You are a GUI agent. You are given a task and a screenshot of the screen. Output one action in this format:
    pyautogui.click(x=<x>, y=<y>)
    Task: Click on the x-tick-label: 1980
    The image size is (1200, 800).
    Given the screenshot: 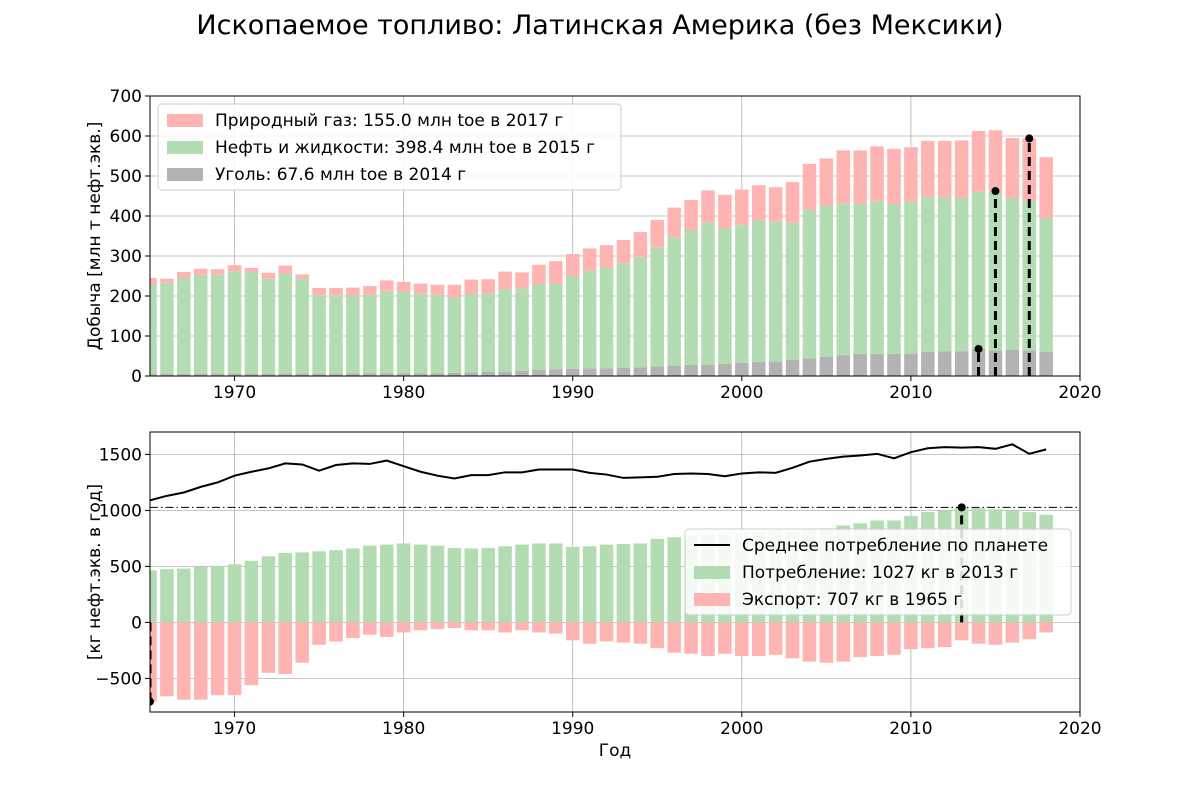 What is the action you would take?
    pyautogui.click(x=403, y=393)
    